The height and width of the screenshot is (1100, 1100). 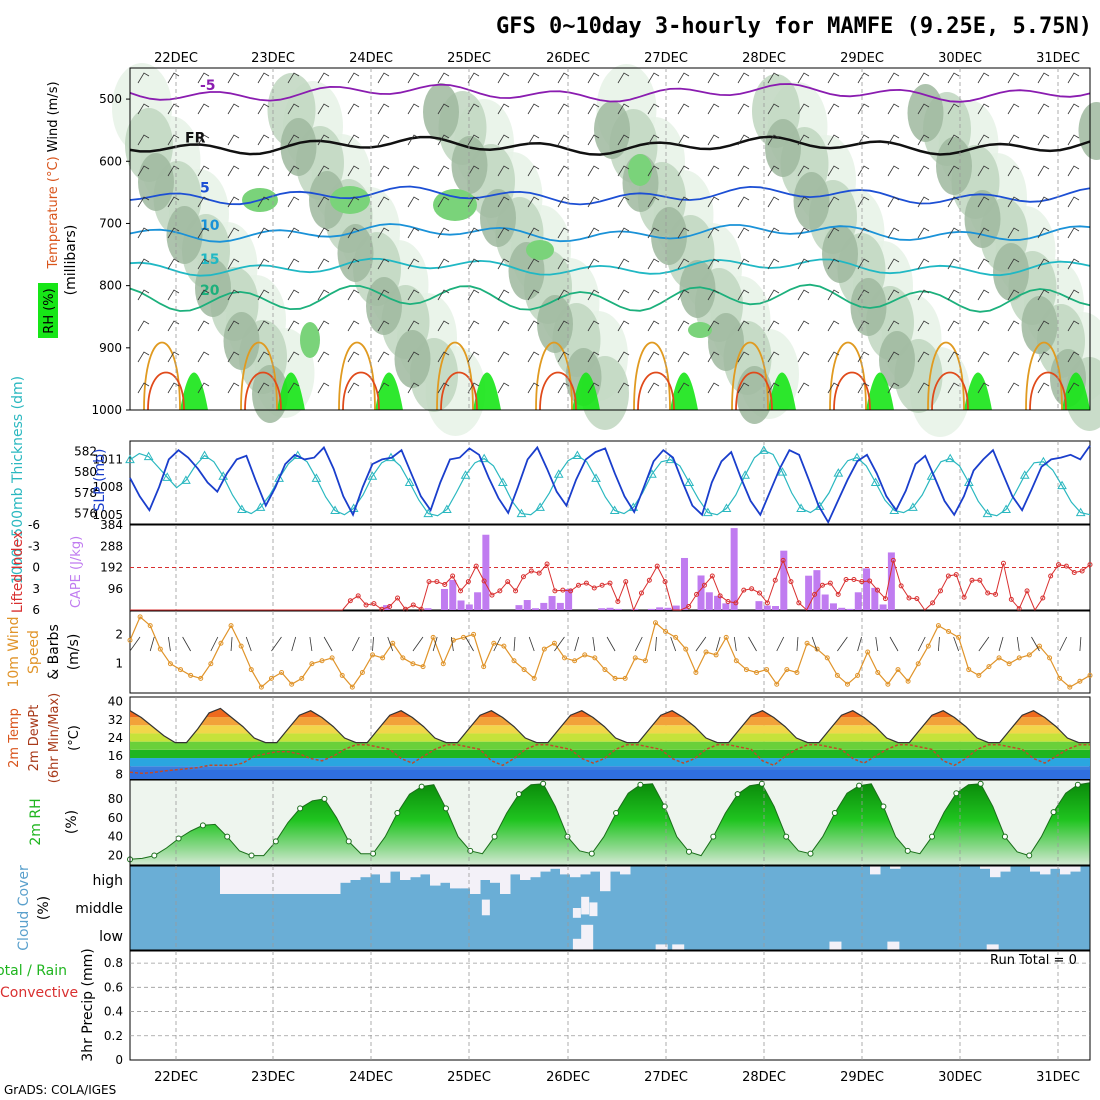 I want to click on ylabel-part: 10m Wind, so click(x=14, y=651).